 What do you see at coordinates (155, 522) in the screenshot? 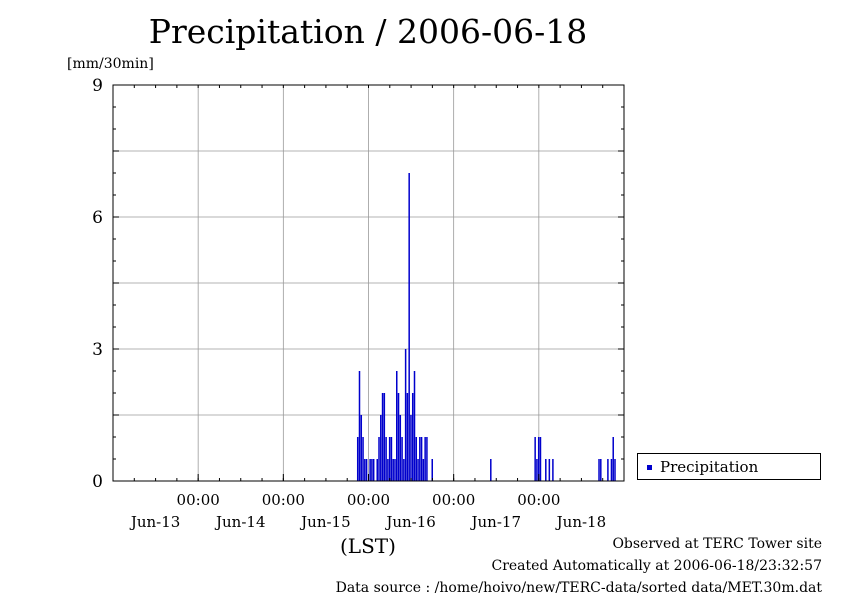
I see `x-day-label: Jun-13` at bounding box center [155, 522].